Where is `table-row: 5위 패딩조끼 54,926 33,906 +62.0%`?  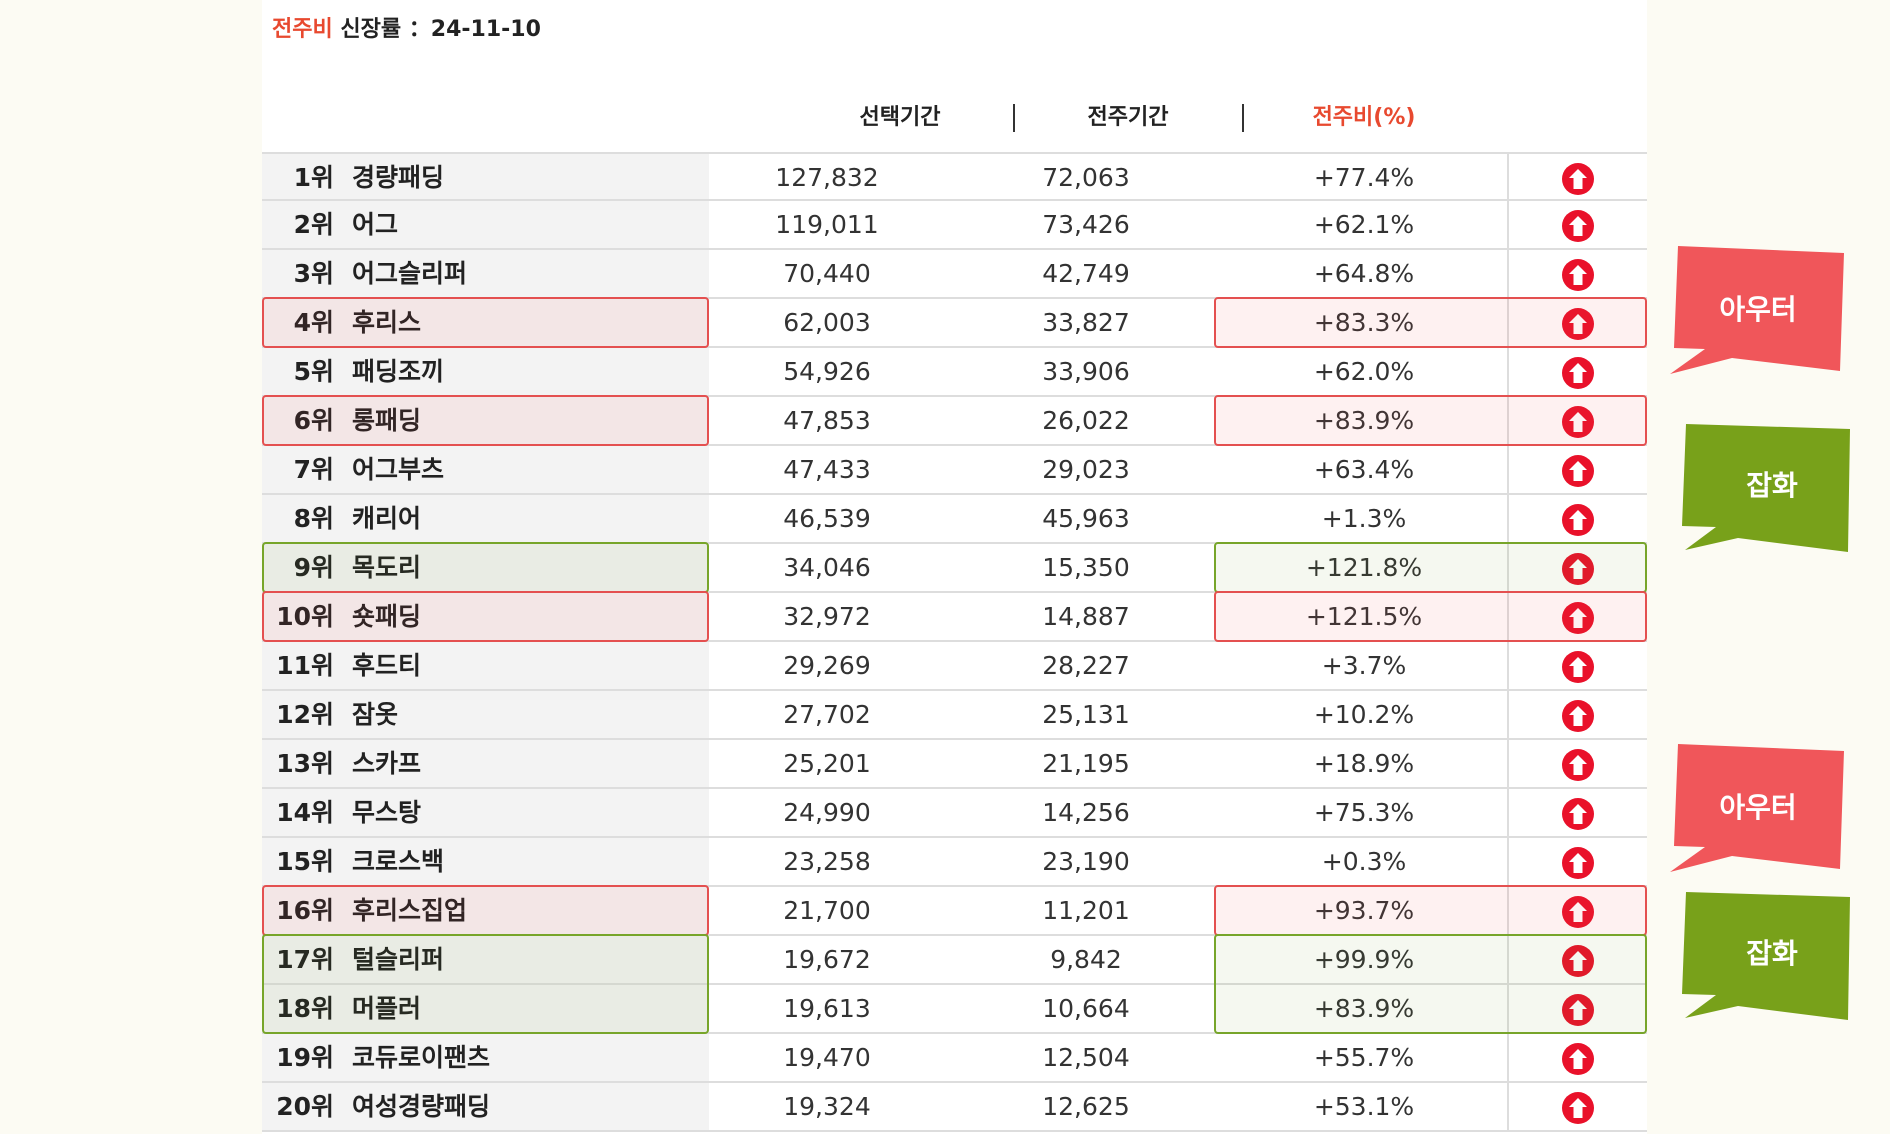 table-row: 5위 패딩조끼 54,926 33,906 +62.0% is located at coordinates (954, 372).